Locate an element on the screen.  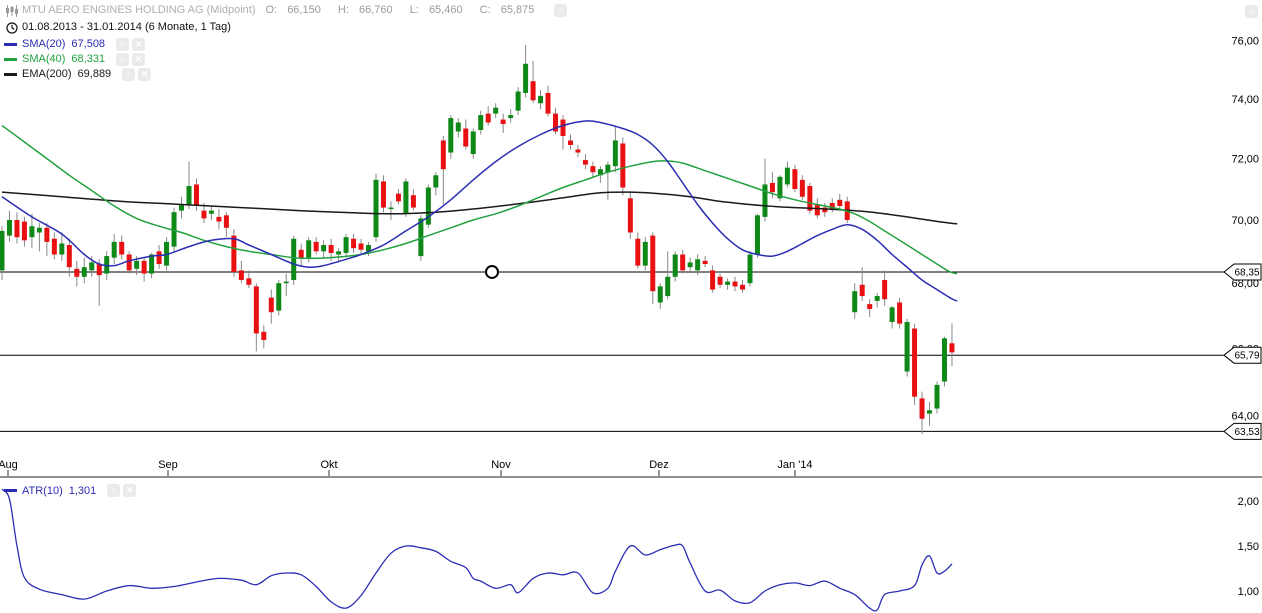
atr-label: ATR(10) is located at coordinates (42, 490).